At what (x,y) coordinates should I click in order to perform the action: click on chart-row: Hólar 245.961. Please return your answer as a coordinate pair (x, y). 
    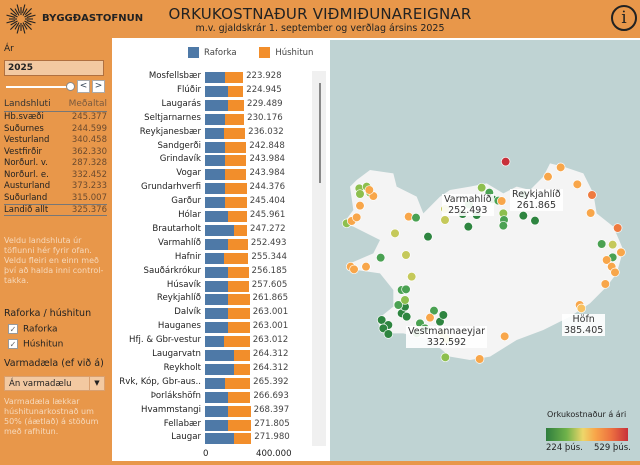
    Looking at the image, I should click on (221, 216).